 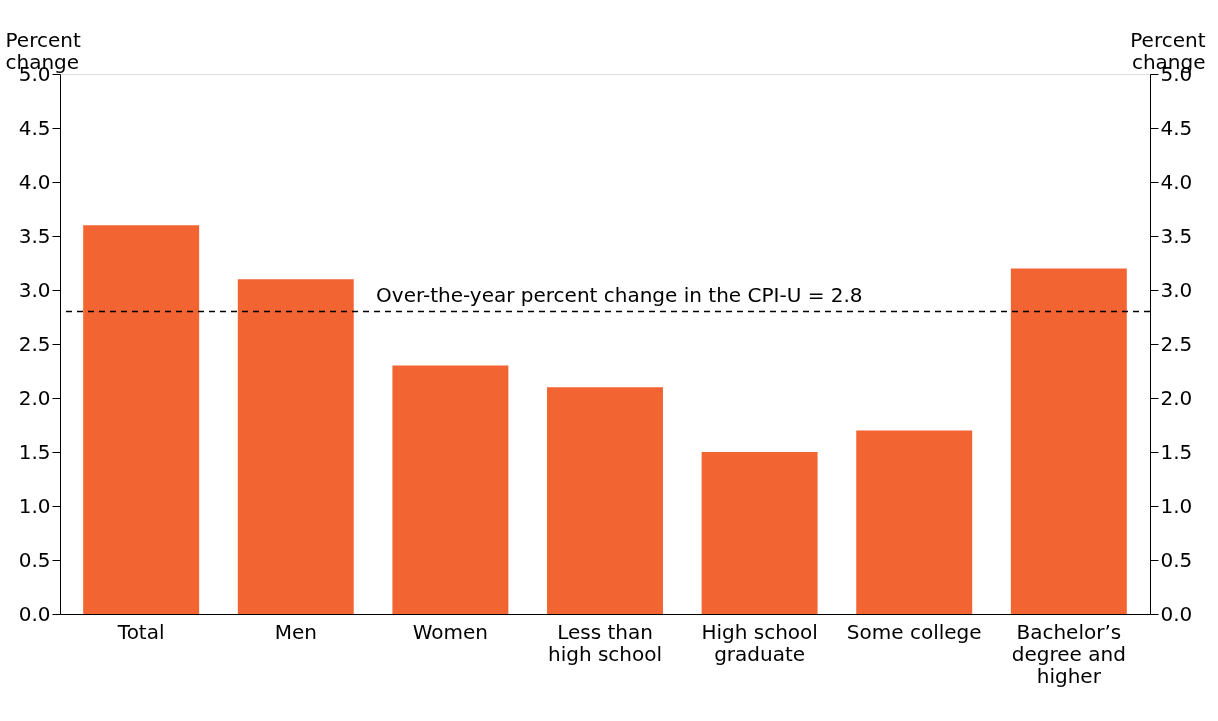 What do you see at coordinates (1176, 505) in the screenshot?
I see `y2-tick-label: 1.0` at bounding box center [1176, 505].